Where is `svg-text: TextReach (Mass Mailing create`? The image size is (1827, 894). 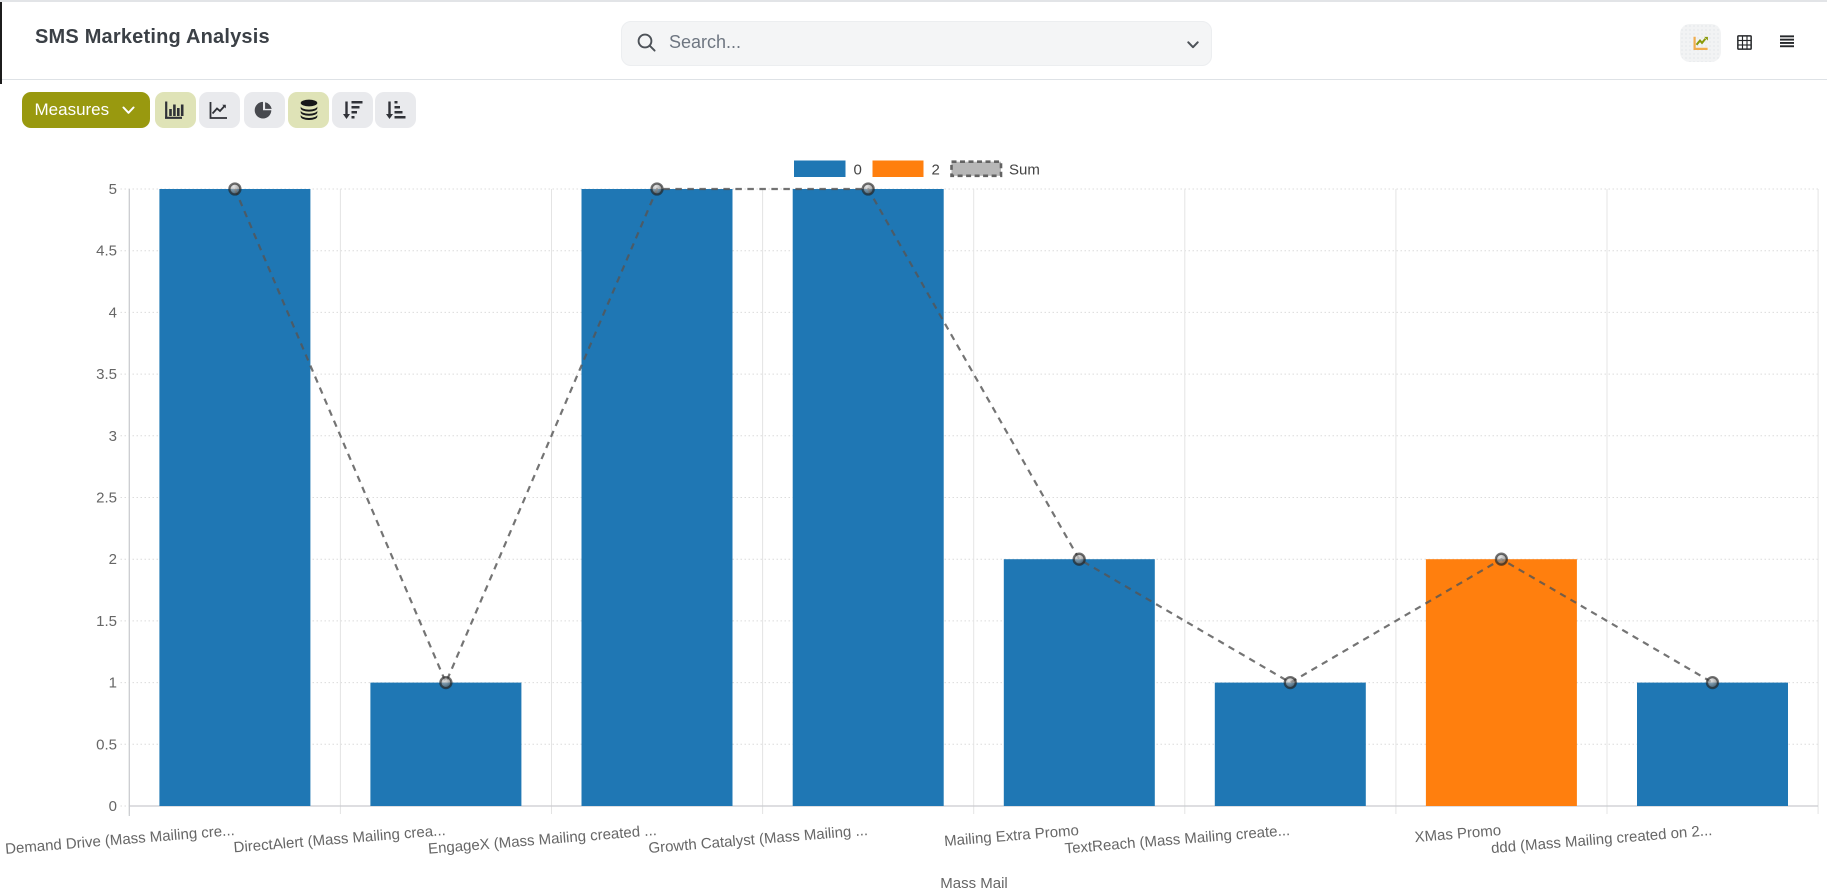
svg-text: TextReach (Mass Mailing create is located at coordinates (1177, 839).